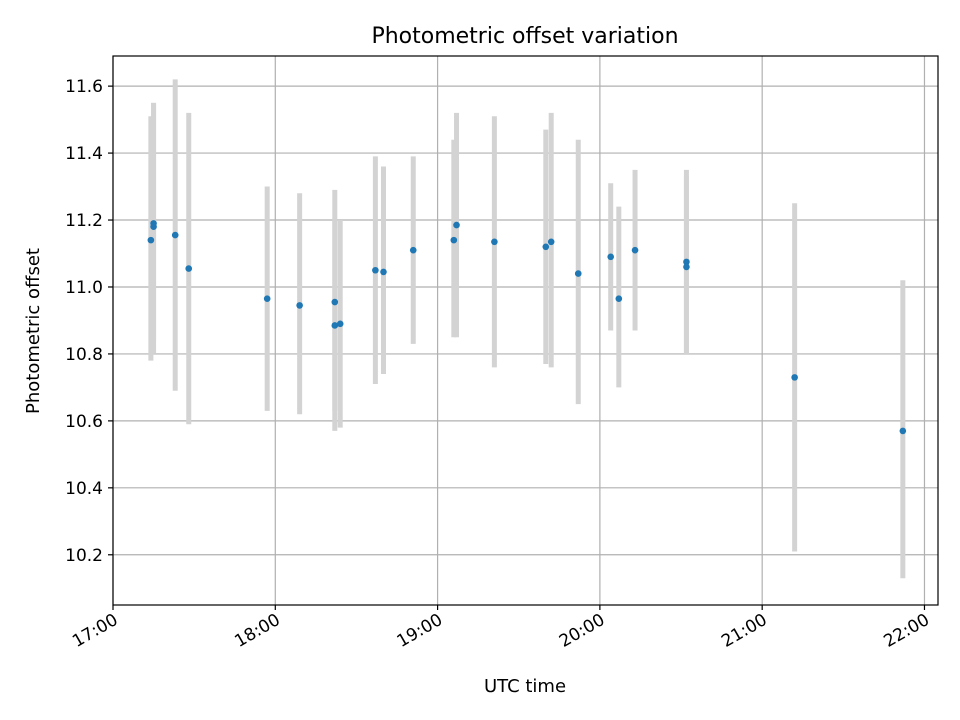  I want to click on y-tick-label: 11.4, so click(84, 154).